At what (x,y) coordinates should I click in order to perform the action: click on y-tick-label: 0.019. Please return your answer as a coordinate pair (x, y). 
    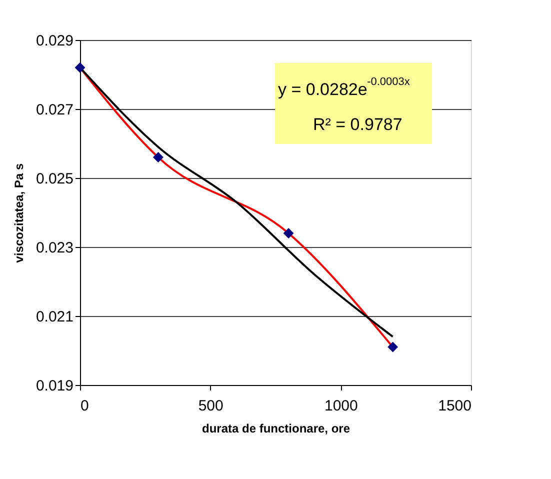
    Looking at the image, I should click on (55, 386).